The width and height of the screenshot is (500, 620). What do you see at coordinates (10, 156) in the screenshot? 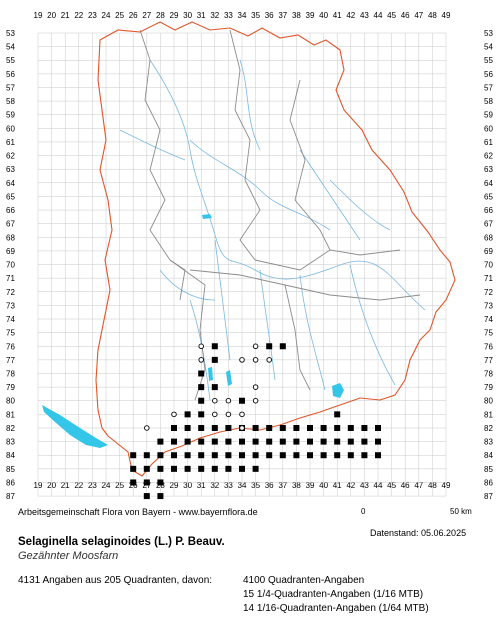
I see `y-tick-label: 62` at bounding box center [10, 156].